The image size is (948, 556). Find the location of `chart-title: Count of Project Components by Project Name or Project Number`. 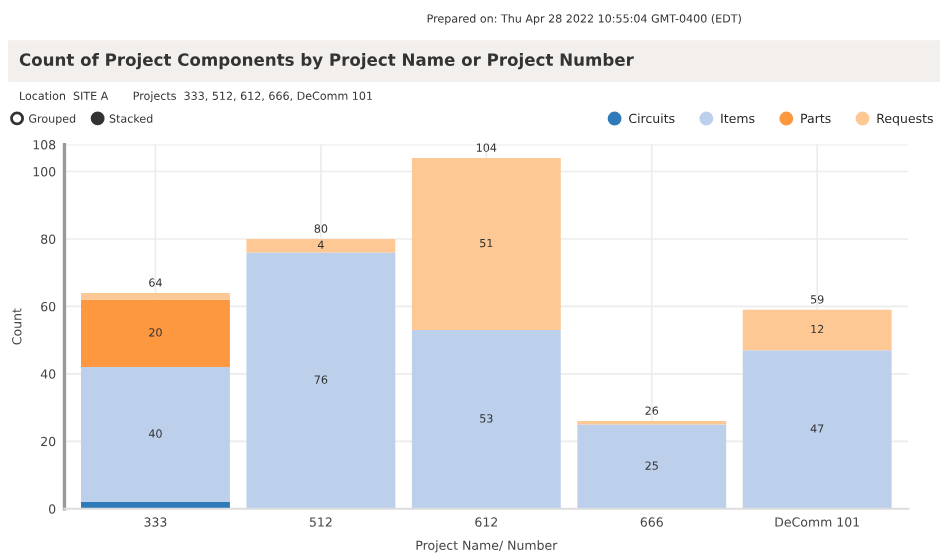

chart-title: Count of Project Components by Project Name or Project Number is located at coordinates (326, 61).